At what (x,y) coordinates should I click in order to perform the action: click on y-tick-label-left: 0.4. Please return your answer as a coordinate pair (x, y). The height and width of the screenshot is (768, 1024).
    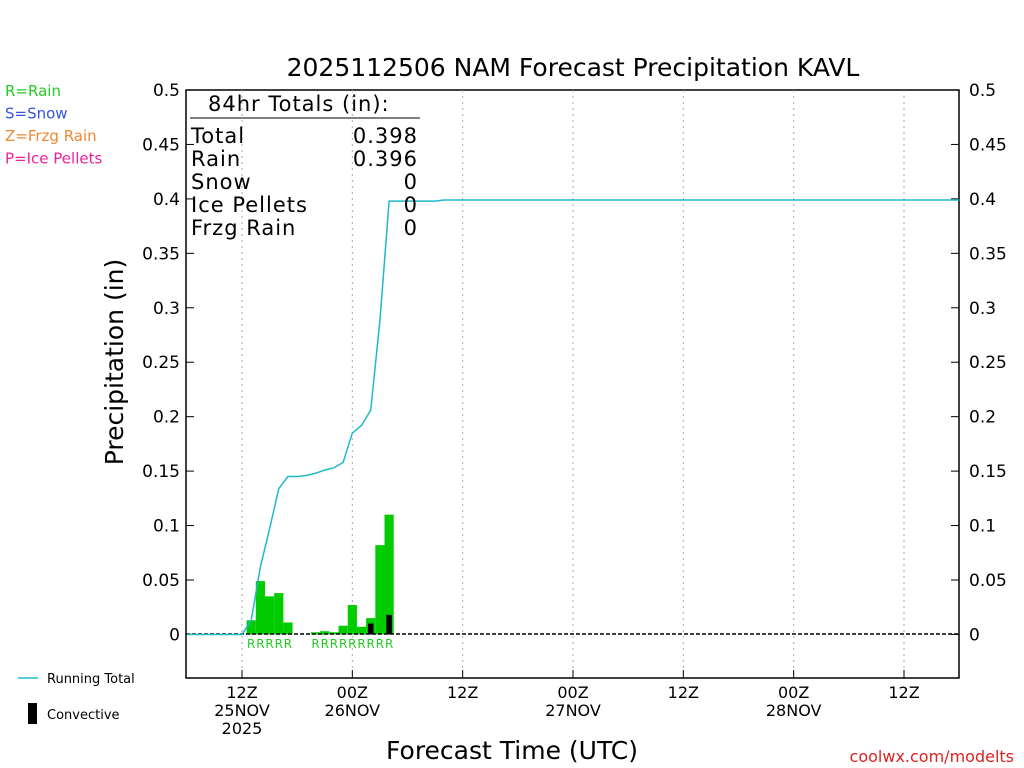
    Looking at the image, I should click on (166, 200).